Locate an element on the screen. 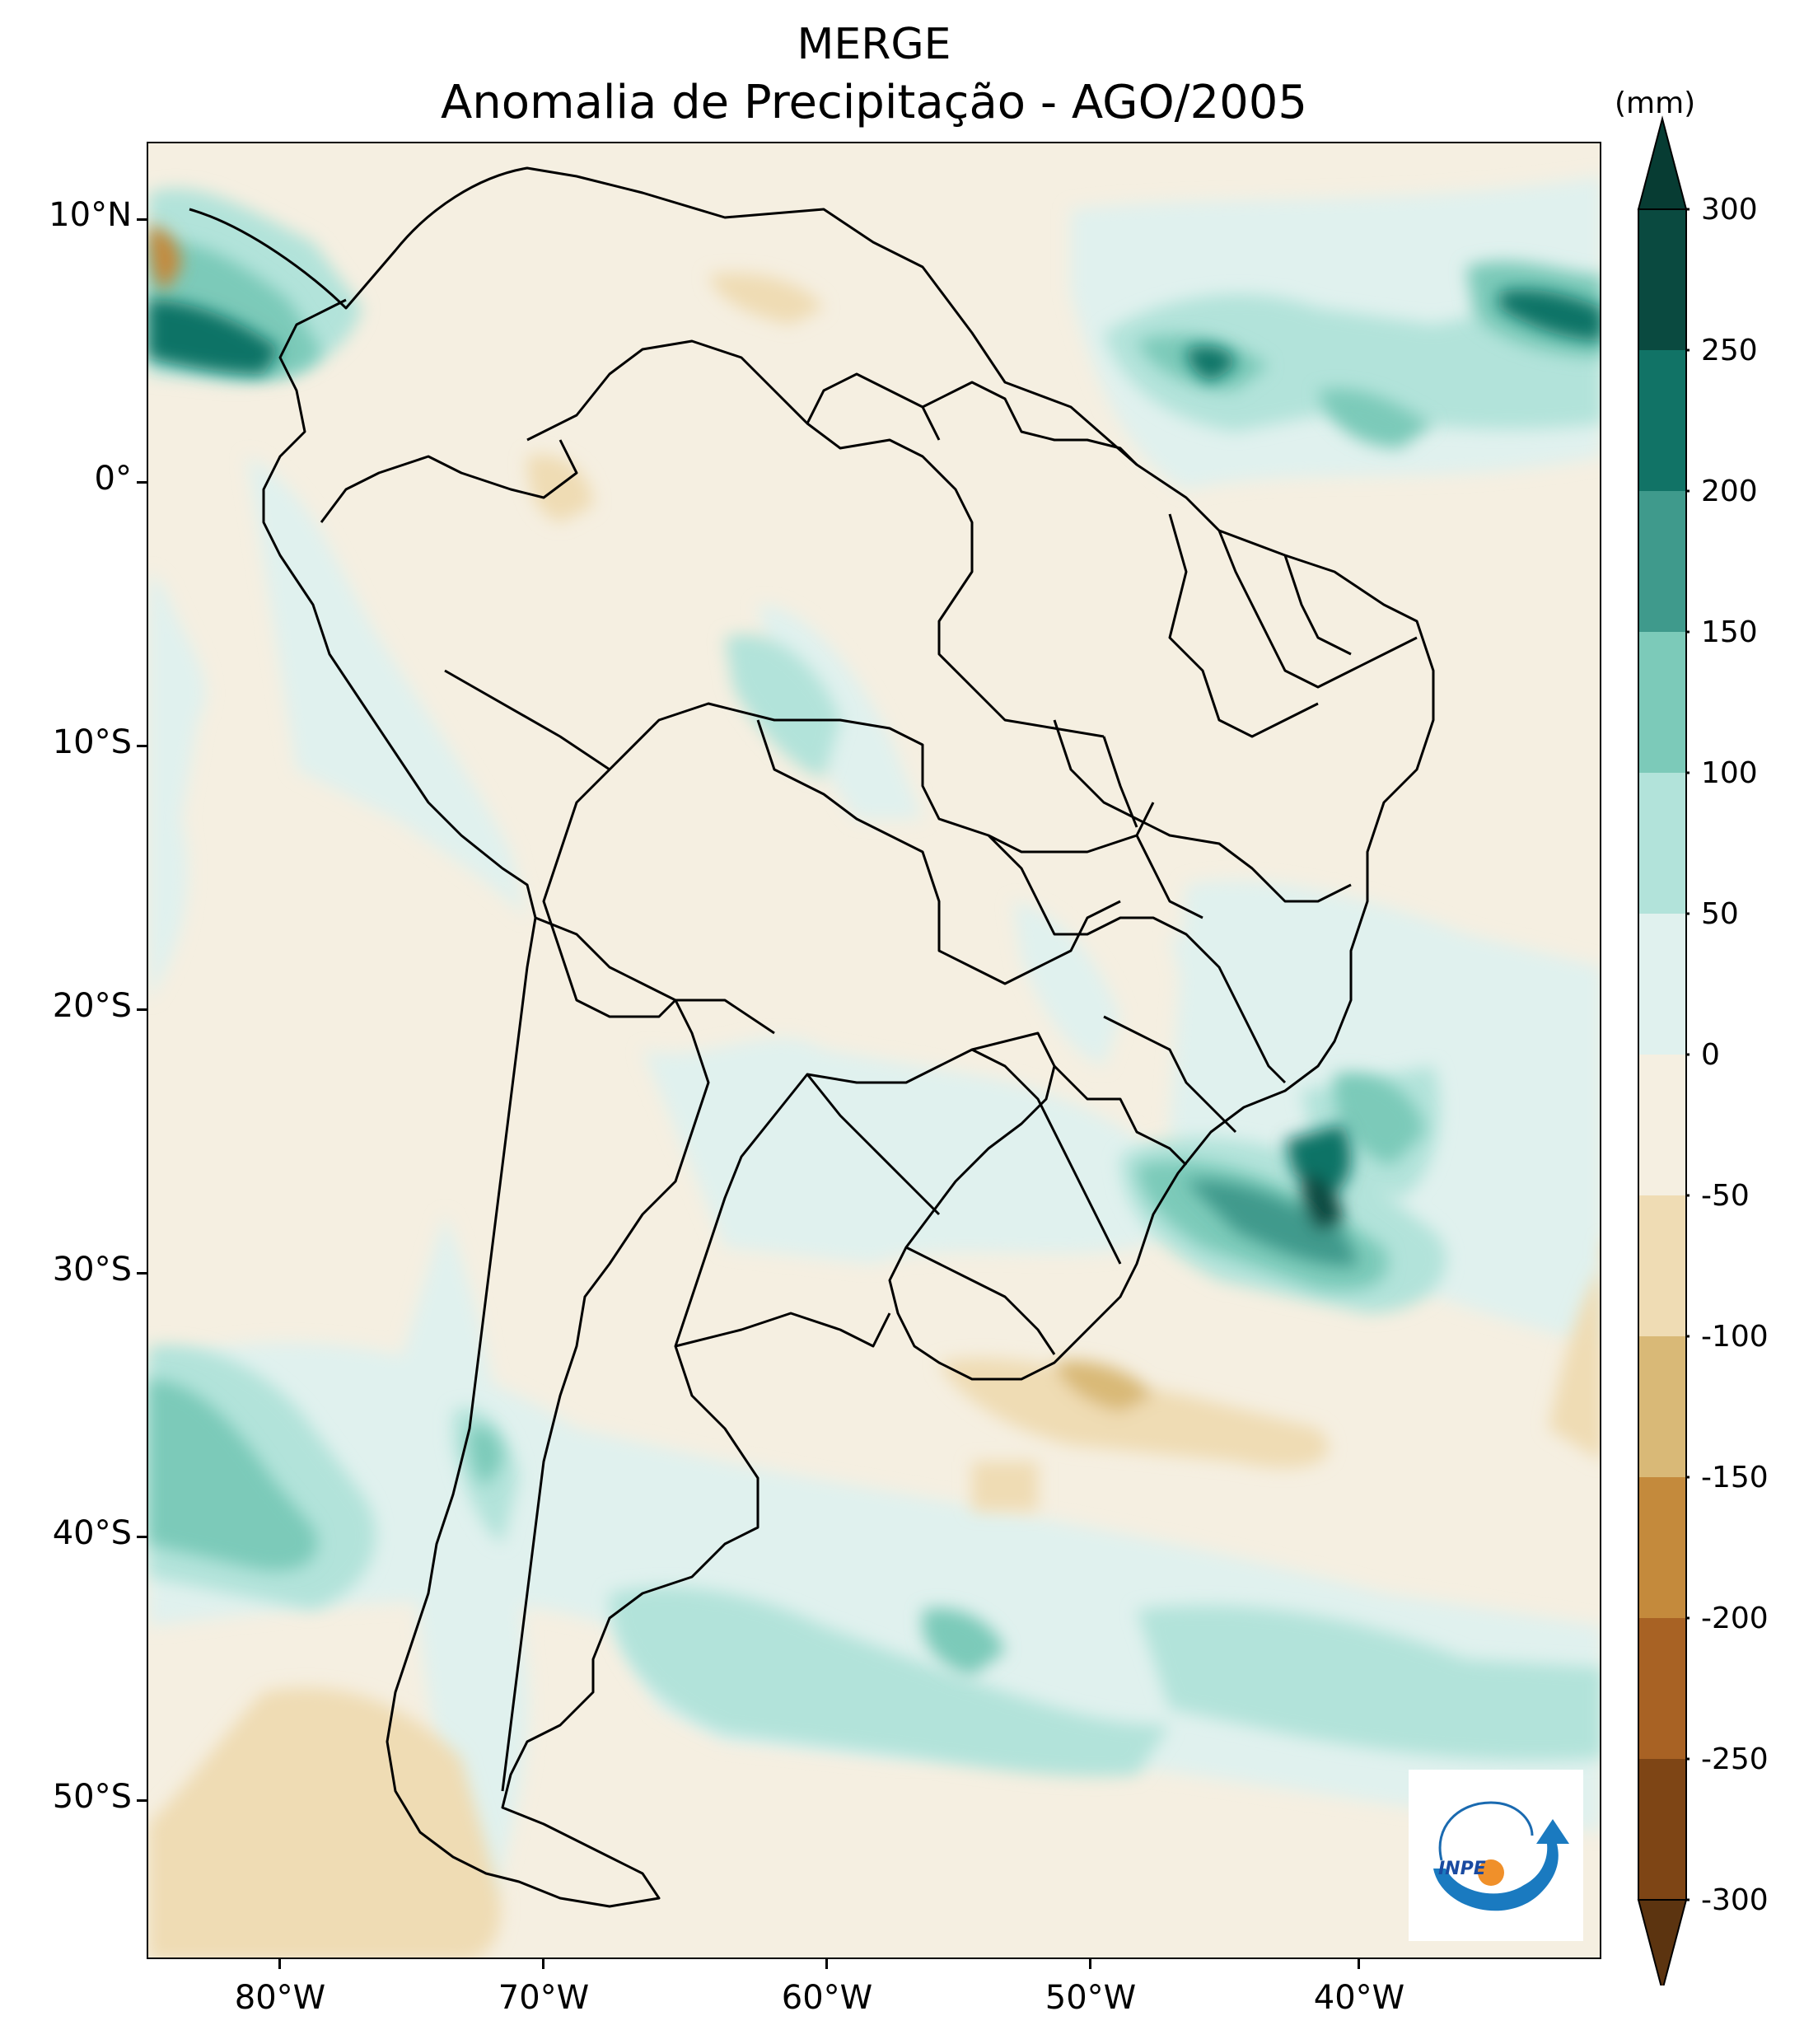  colorbar-label: -100 is located at coordinates (1735, 1337).